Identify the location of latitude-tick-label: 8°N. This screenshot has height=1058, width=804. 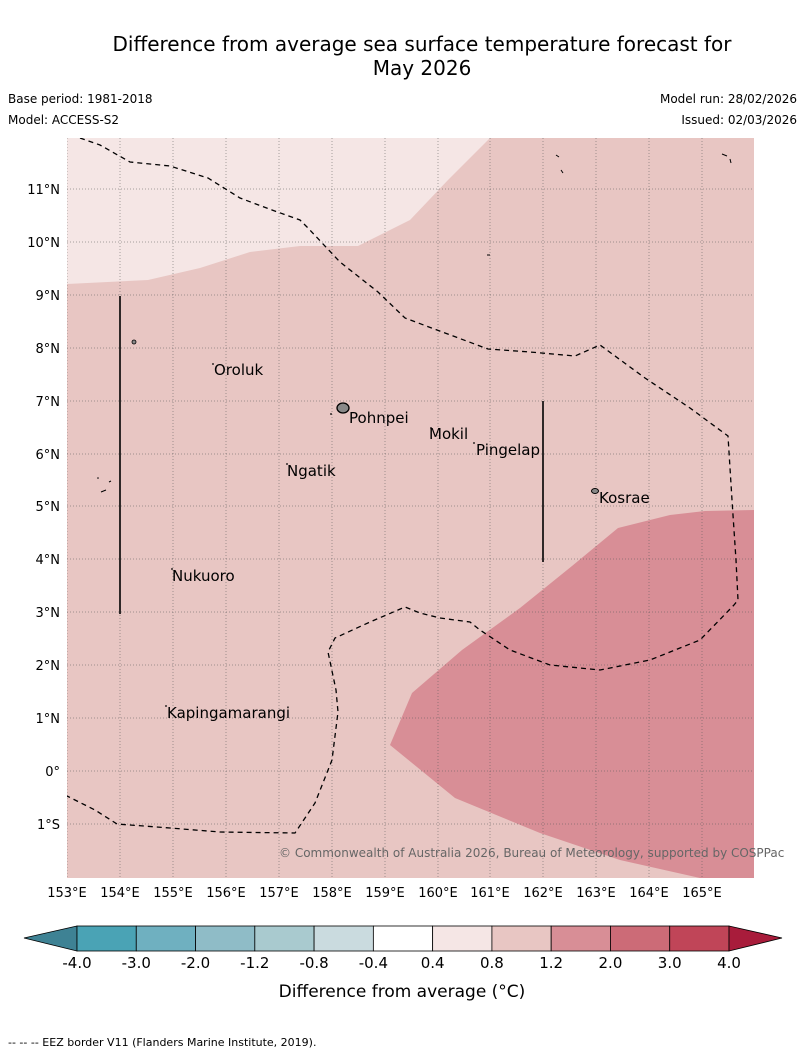
(48, 349).